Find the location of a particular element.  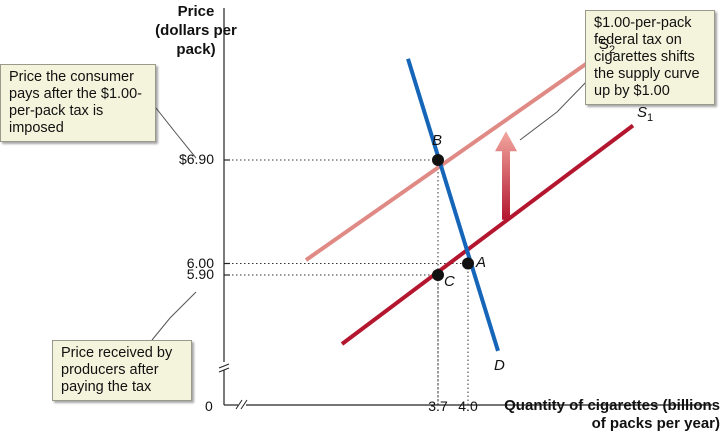

shift-arrow is located at coordinates (506, 175).